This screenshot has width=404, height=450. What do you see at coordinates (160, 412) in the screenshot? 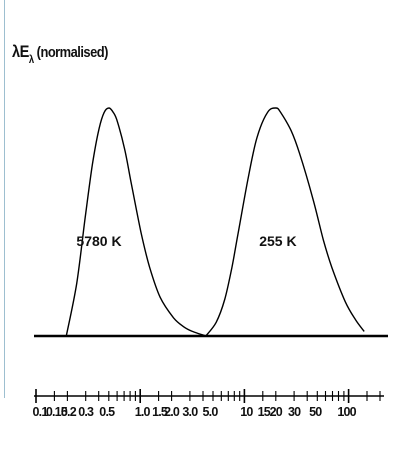
I see `x-tick-label: 1.5` at bounding box center [160, 412].